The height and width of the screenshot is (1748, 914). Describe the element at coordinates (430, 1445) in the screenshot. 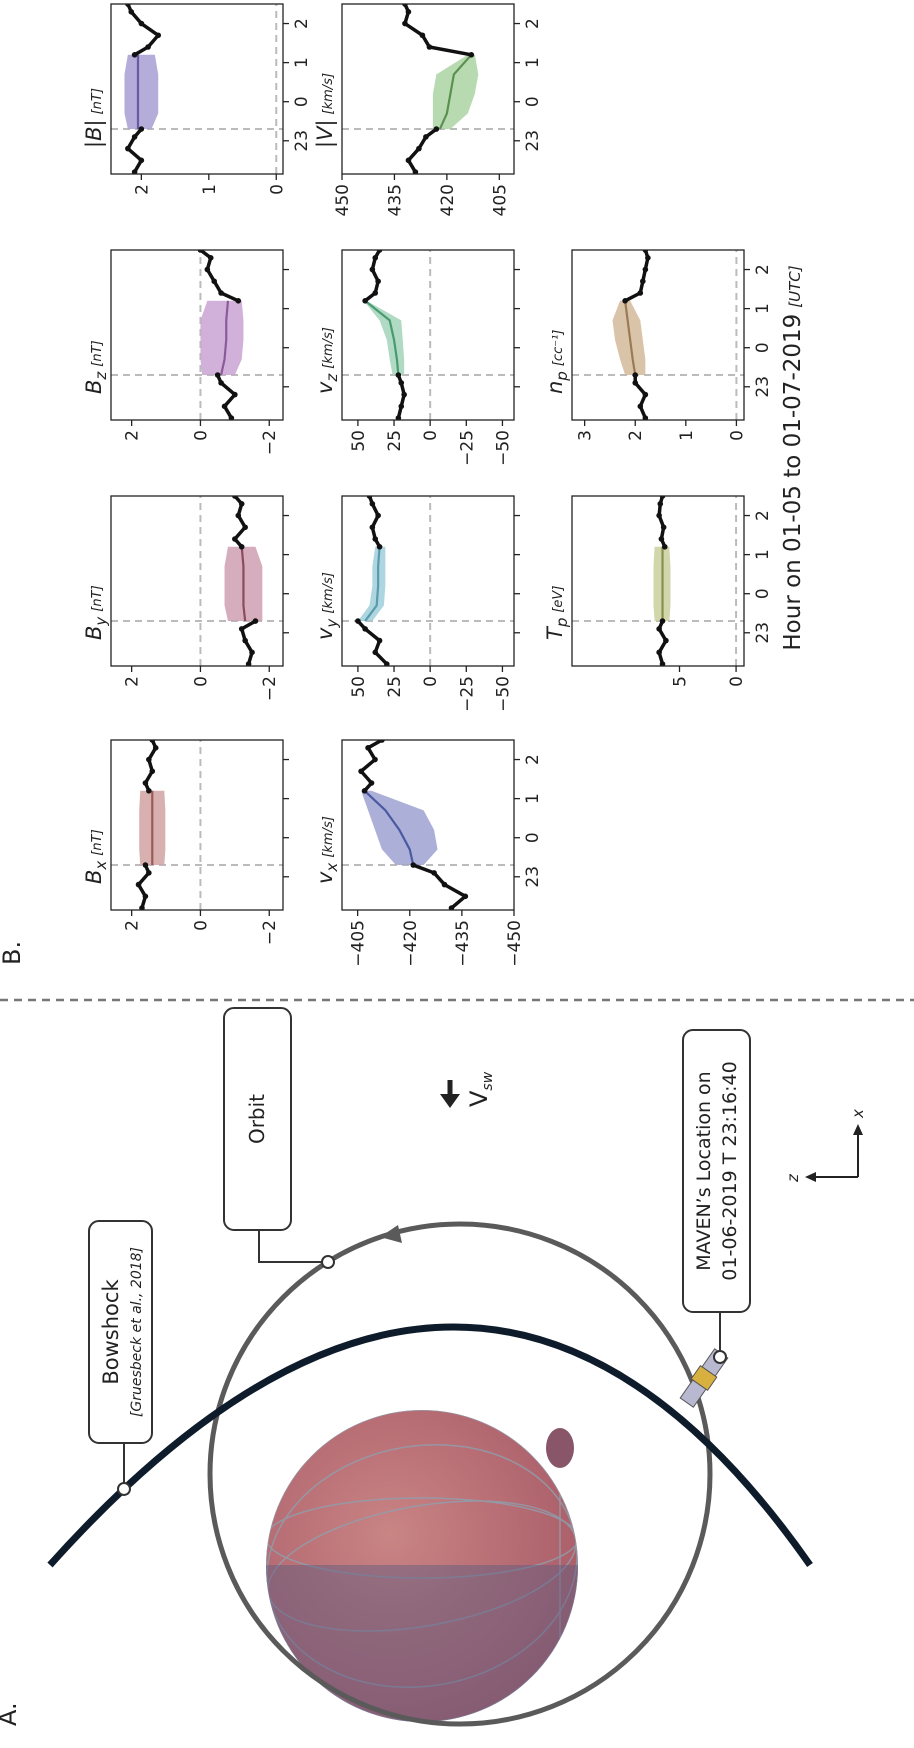

I see `bowshock` at that location.